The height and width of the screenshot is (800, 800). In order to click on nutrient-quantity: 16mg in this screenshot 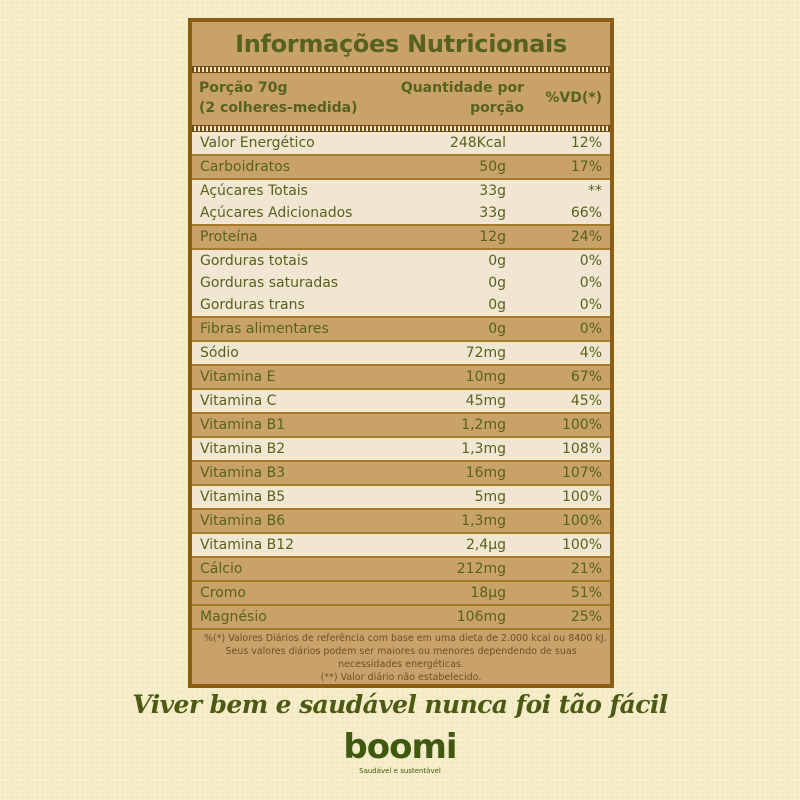, I will do `click(485, 473)`.